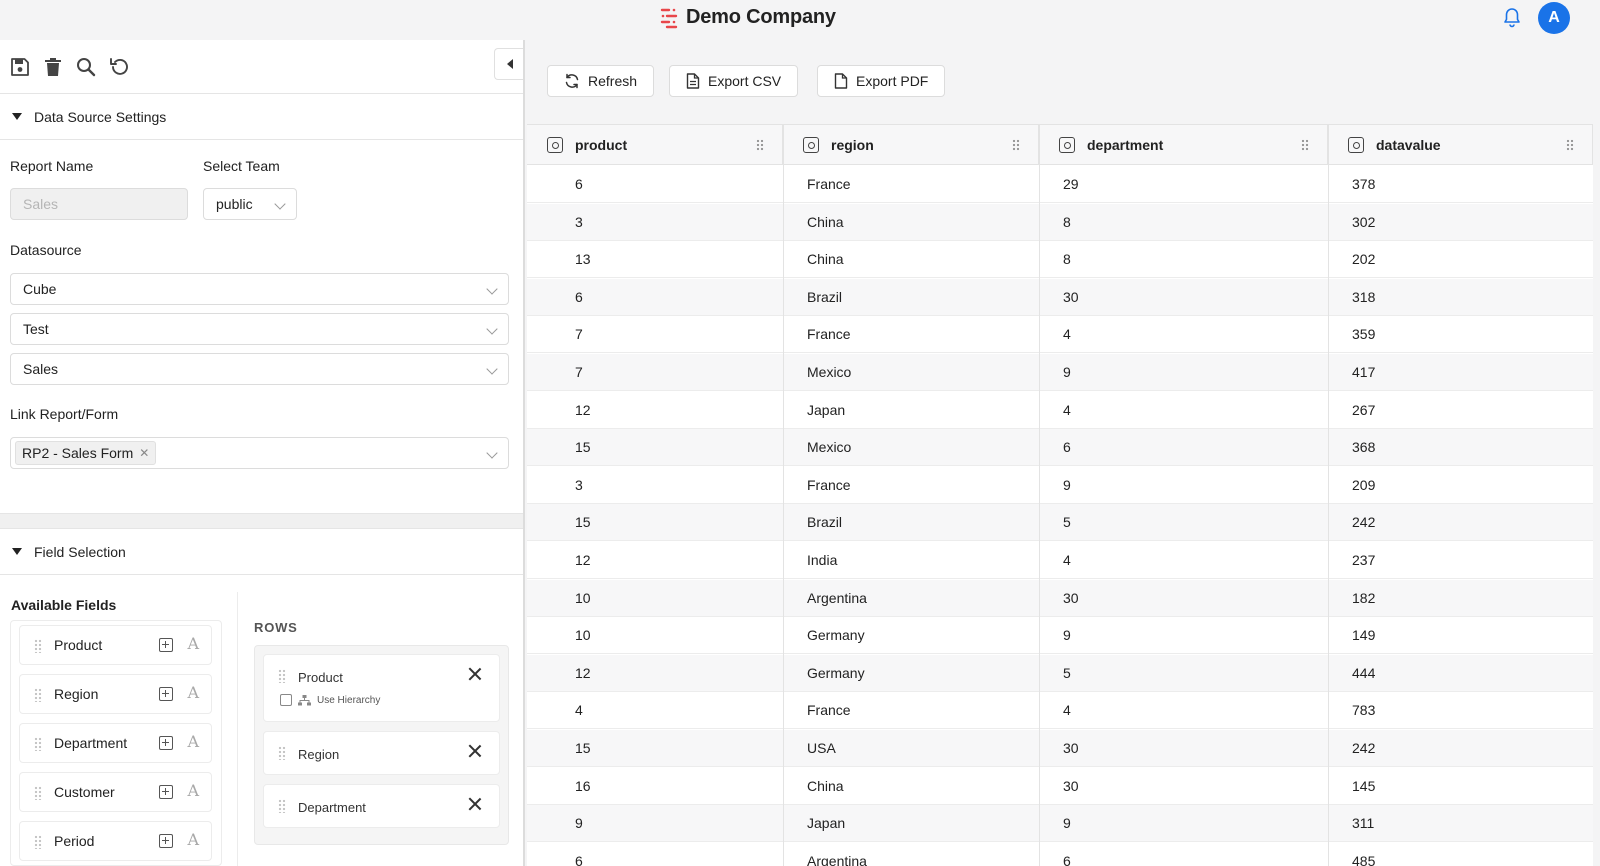 The width and height of the screenshot is (1600, 866). What do you see at coordinates (1554, 18) in the screenshot?
I see `user-avatar: A` at bounding box center [1554, 18].